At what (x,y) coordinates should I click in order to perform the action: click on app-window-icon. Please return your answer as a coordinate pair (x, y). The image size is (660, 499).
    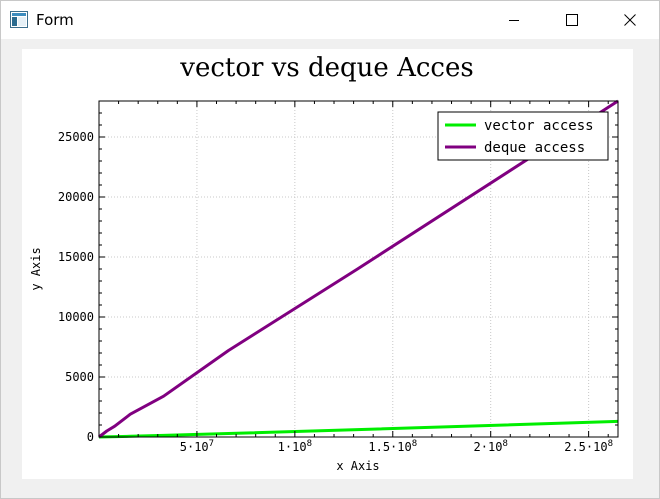
    Looking at the image, I should click on (19, 19).